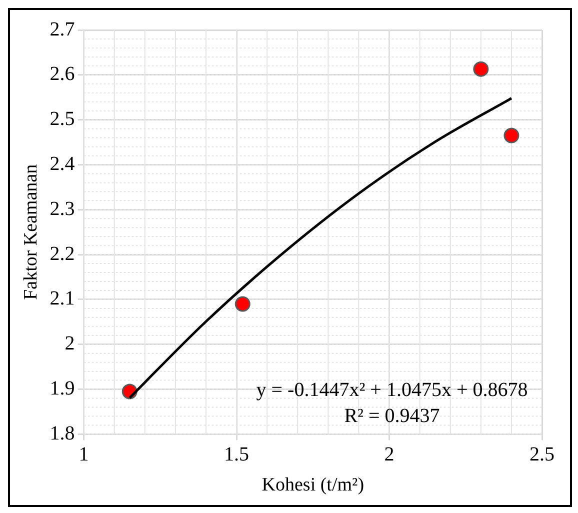 This screenshot has width=578, height=513. Describe the element at coordinates (542, 454) in the screenshot. I see `x-tick-label: 2.5` at that location.